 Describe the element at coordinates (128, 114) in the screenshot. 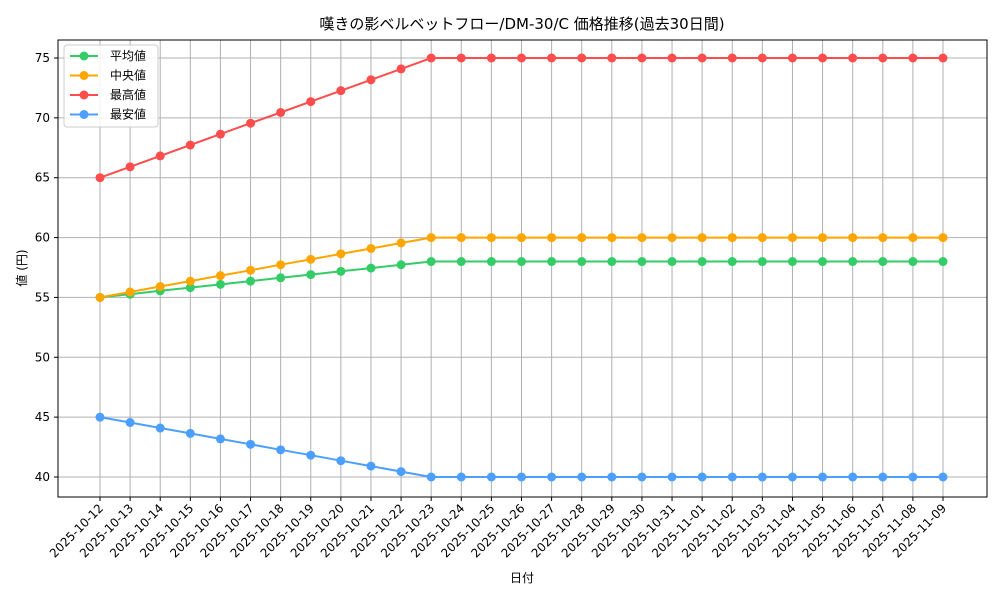

I see `legend-item-label: 最安値` at that location.